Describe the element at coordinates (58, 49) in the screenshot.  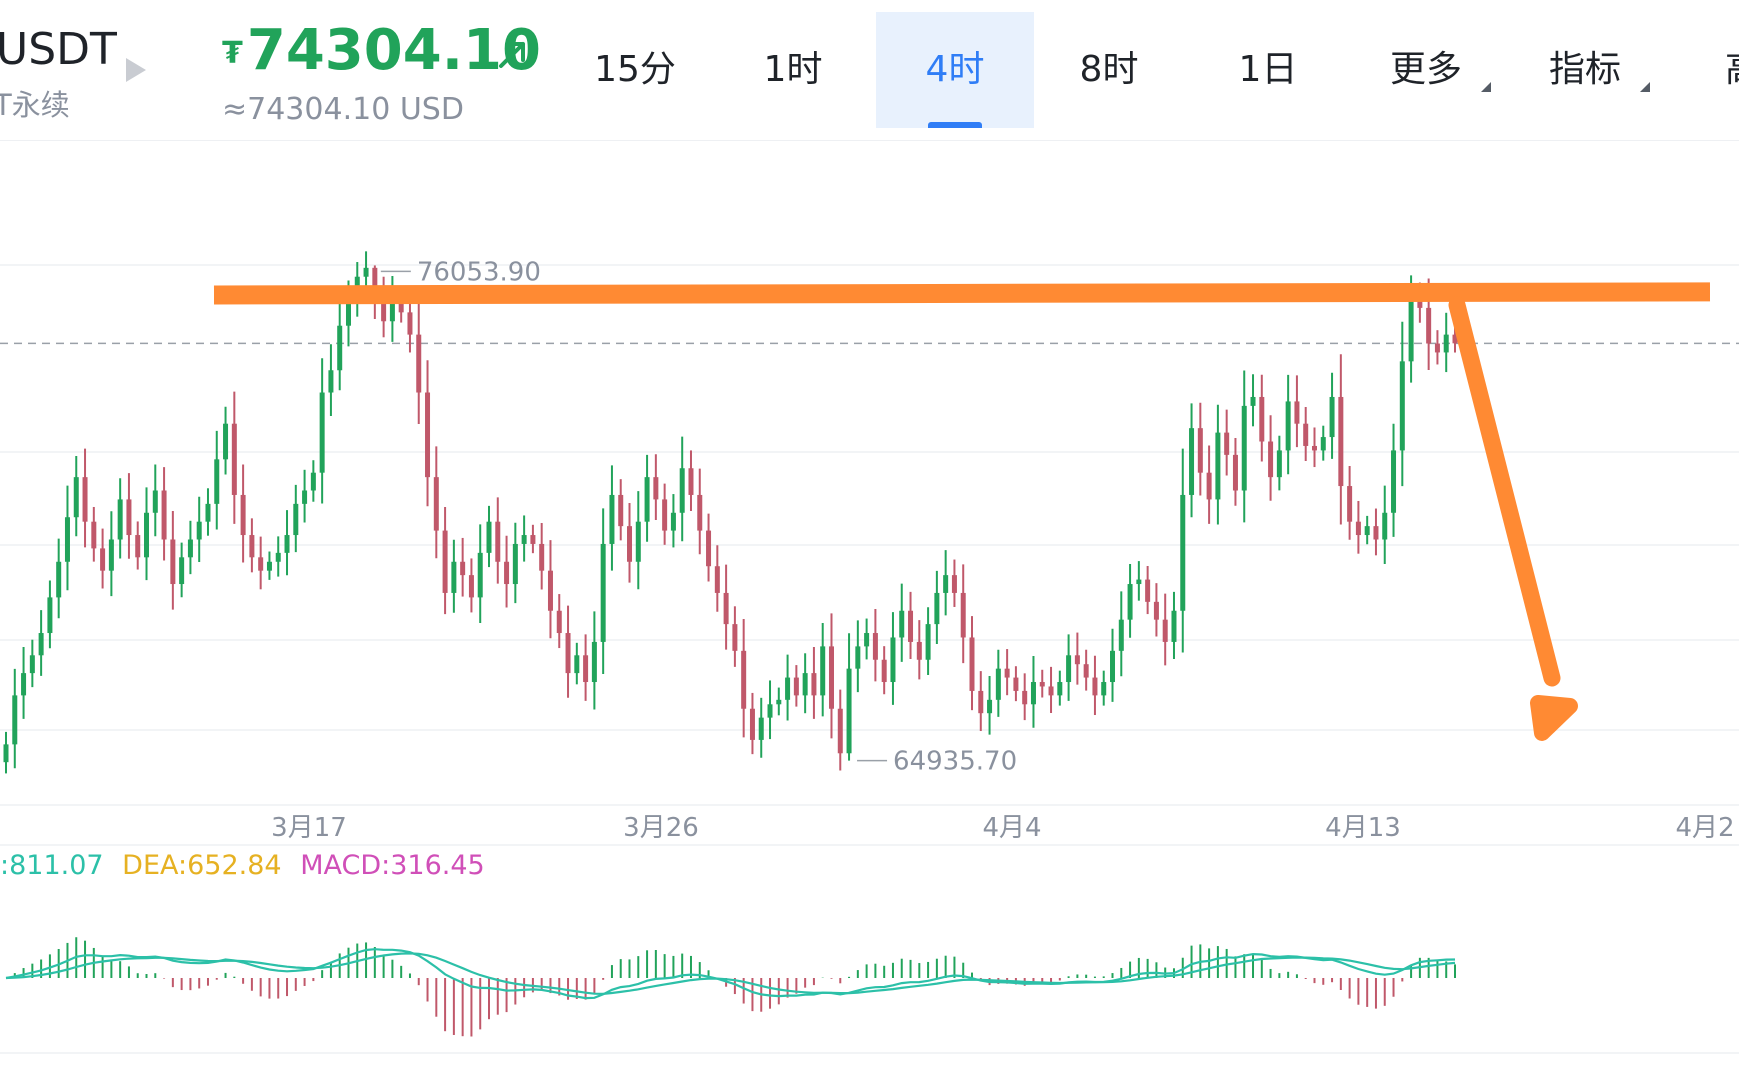
I see `symbol-name: USDT` at that location.